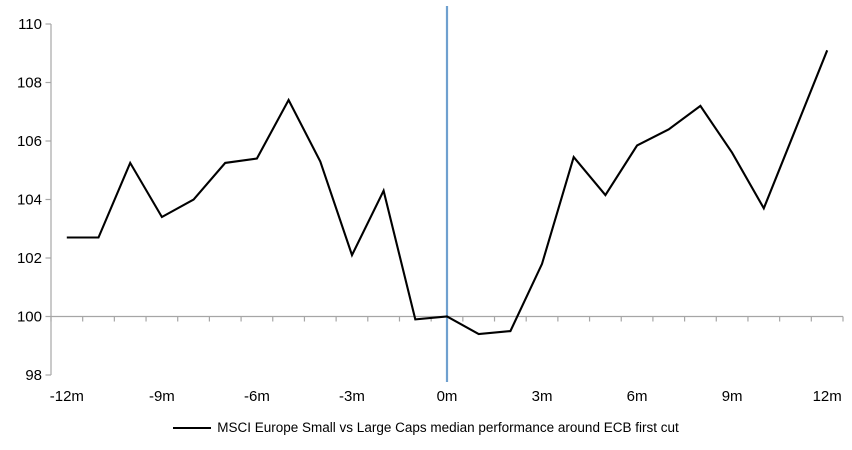 This screenshot has height=450, width=852. I want to click on x-tick-label: -12m, so click(67, 396).